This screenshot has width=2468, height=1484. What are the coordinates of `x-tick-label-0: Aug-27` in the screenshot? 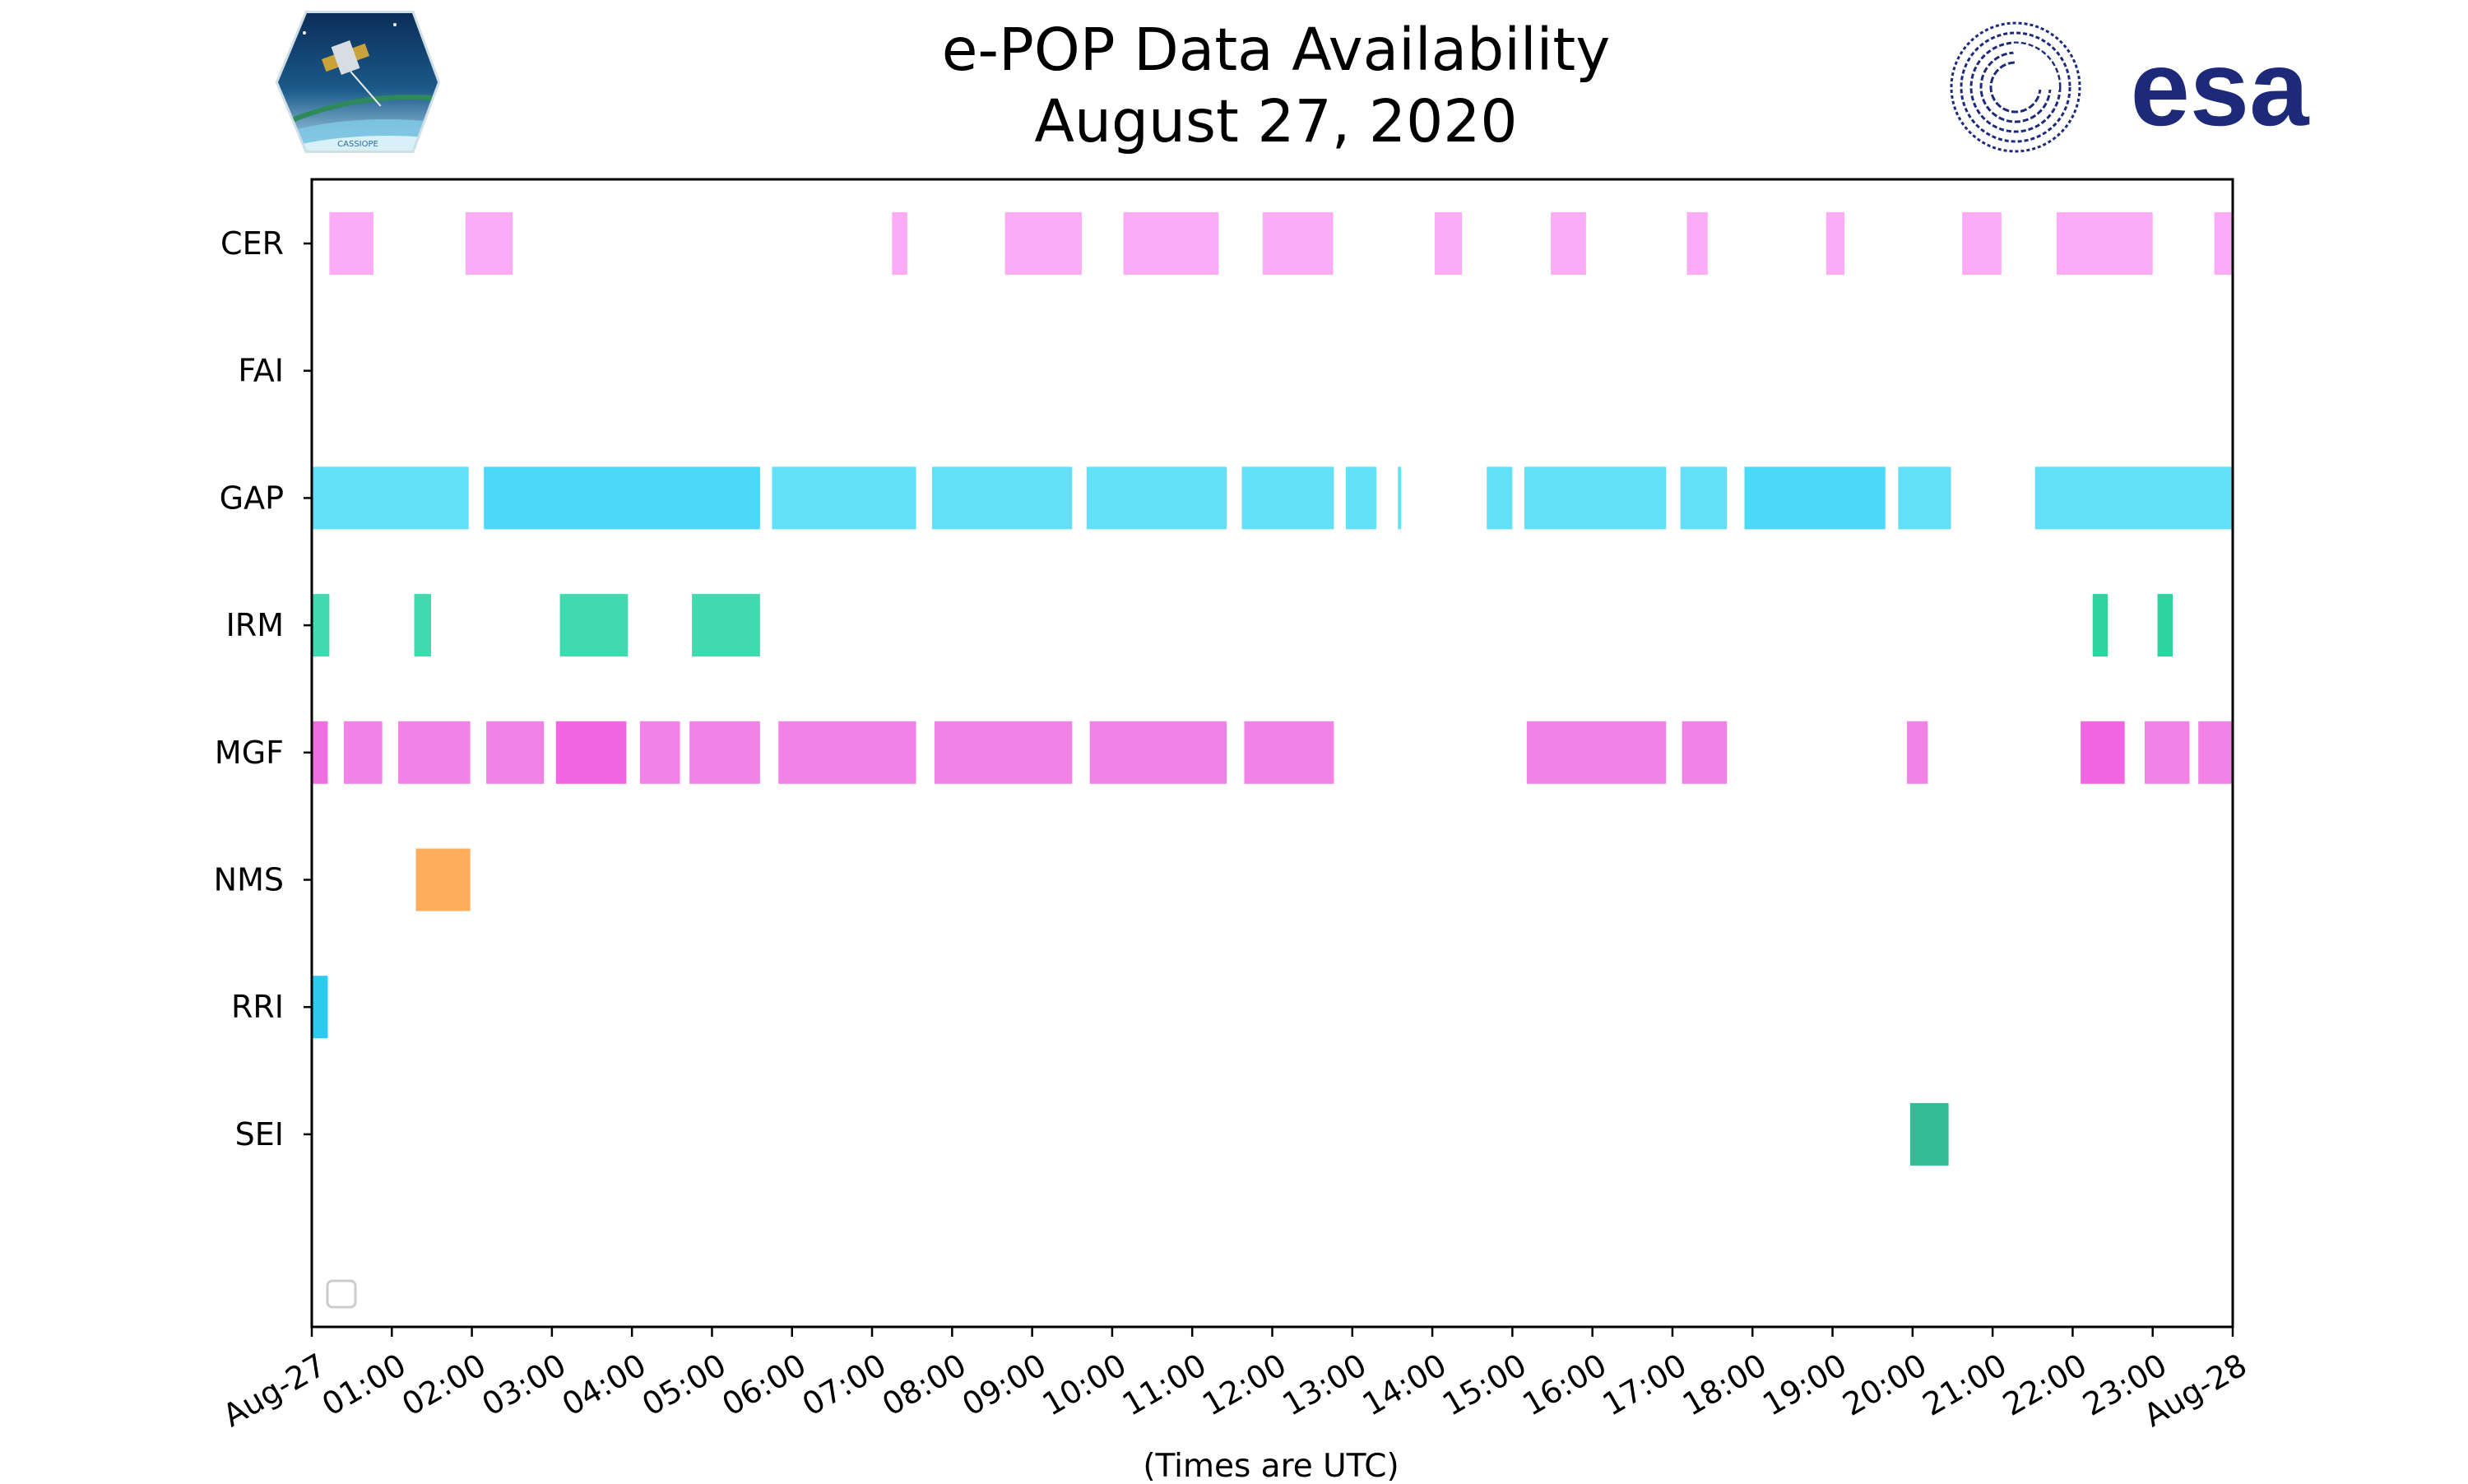 It's located at (274, 1390).